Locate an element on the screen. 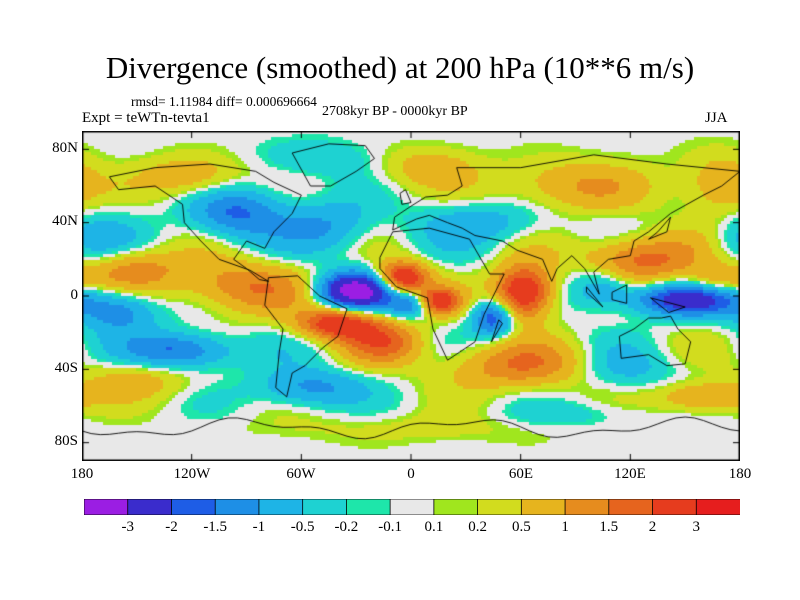  legend-label: -1.5 is located at coordinates (215, 527).